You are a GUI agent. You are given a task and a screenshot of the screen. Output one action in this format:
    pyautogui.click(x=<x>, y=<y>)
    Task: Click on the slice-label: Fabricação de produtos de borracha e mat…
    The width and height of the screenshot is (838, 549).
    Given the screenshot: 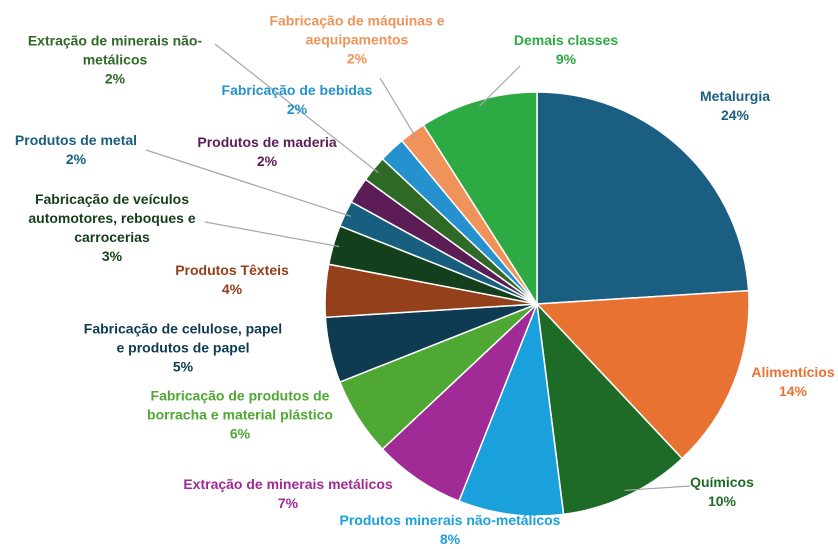 What is the action you would take?
    pyautogui.click(x=240, y=415)
    